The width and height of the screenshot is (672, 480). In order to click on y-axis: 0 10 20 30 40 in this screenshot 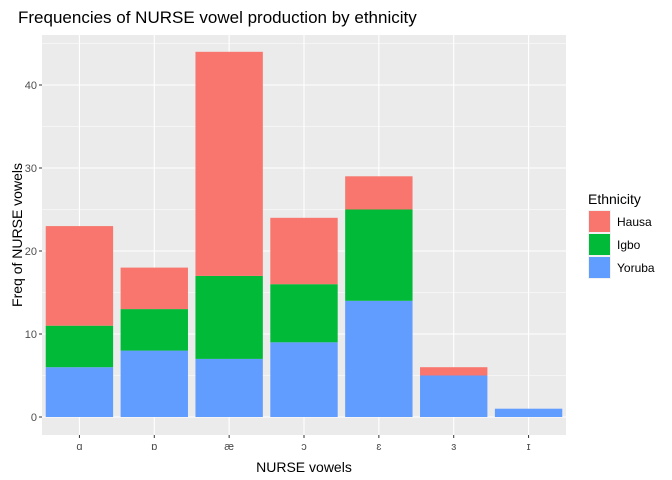, I will do `click(33, 252)`.